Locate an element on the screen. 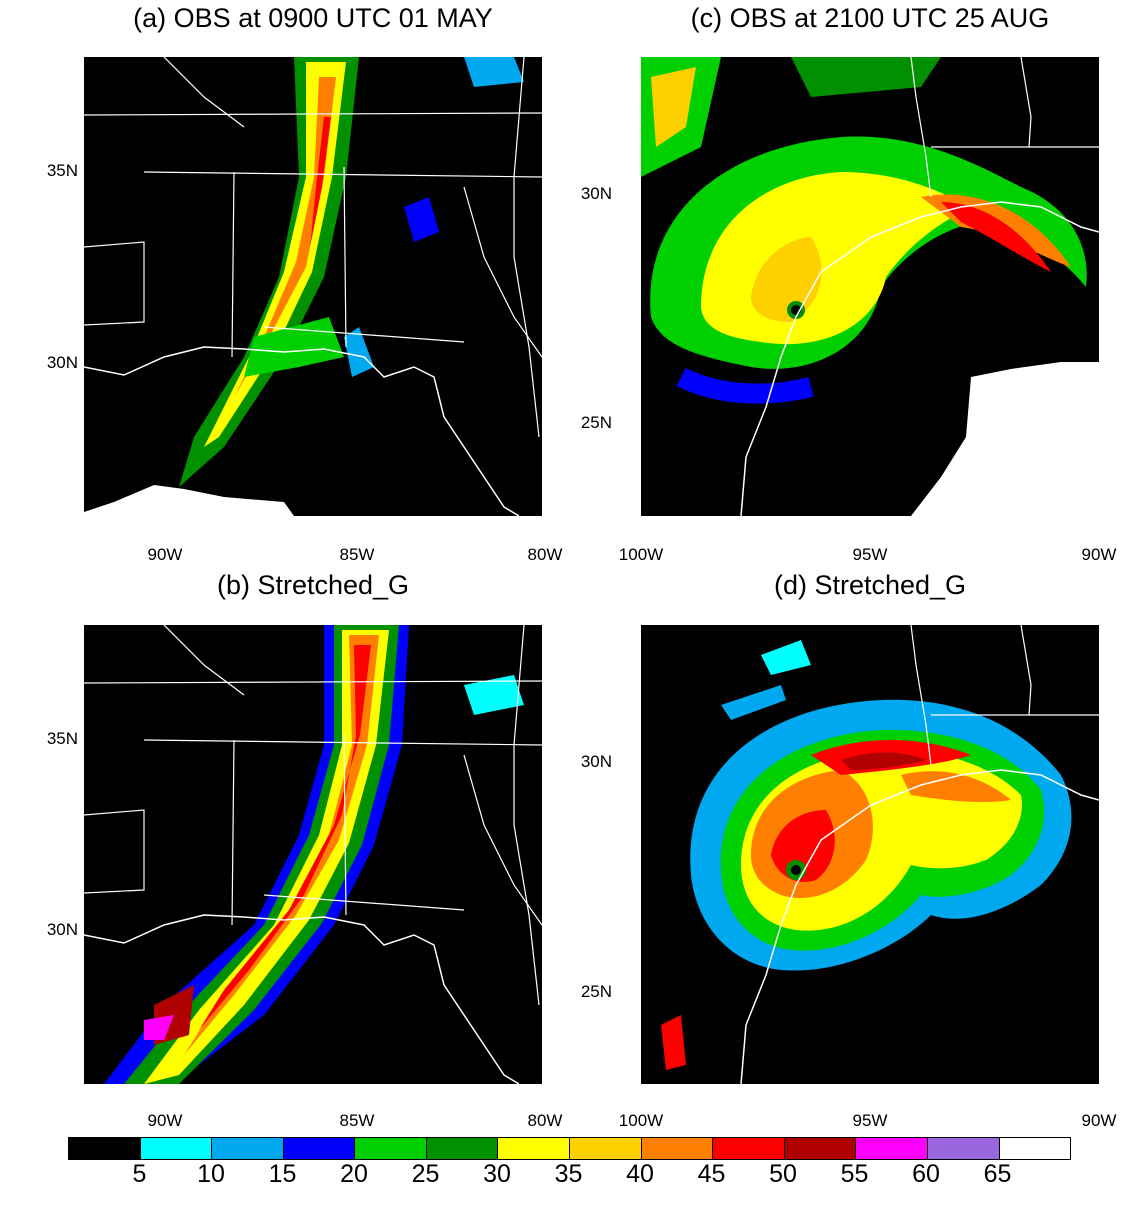 The height and width of the screenshot is (1205, 1140). state-borders-b is located at coordinates (313, 775).